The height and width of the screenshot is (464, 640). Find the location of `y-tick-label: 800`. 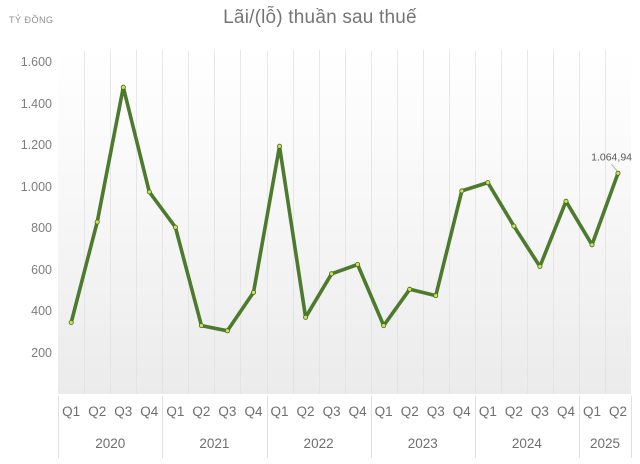

y-tick-label: 800 is located at coordinates (41, 228).